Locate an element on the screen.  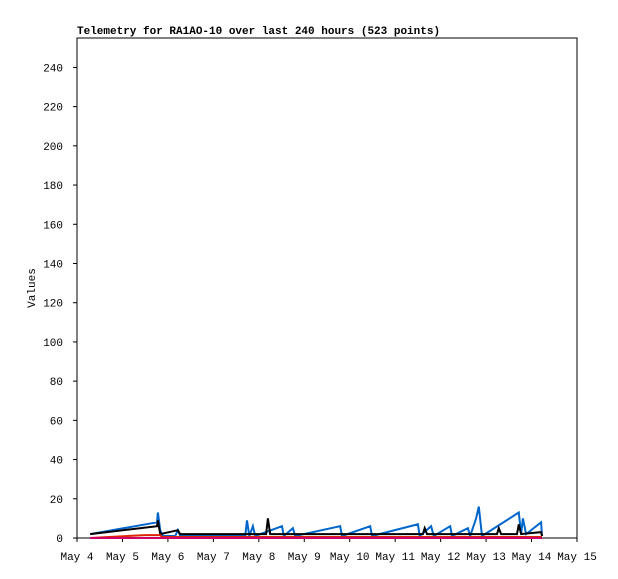
y-tick-label: 20 is located at coordinates (56, 501).